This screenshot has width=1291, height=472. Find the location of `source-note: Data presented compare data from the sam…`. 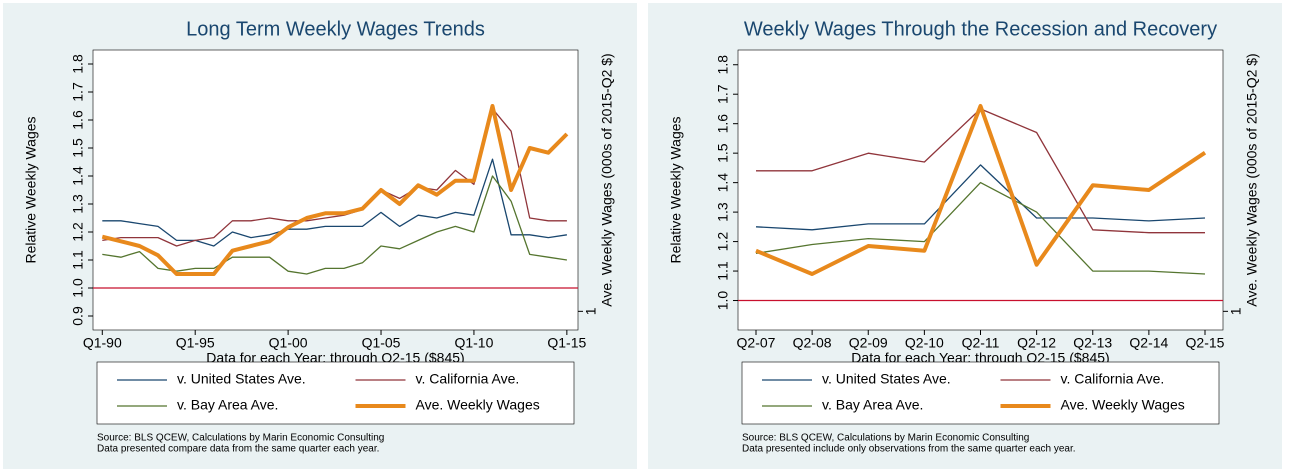

source-note: Data presented compare data from the sam… is located at coordinates (238, 449).